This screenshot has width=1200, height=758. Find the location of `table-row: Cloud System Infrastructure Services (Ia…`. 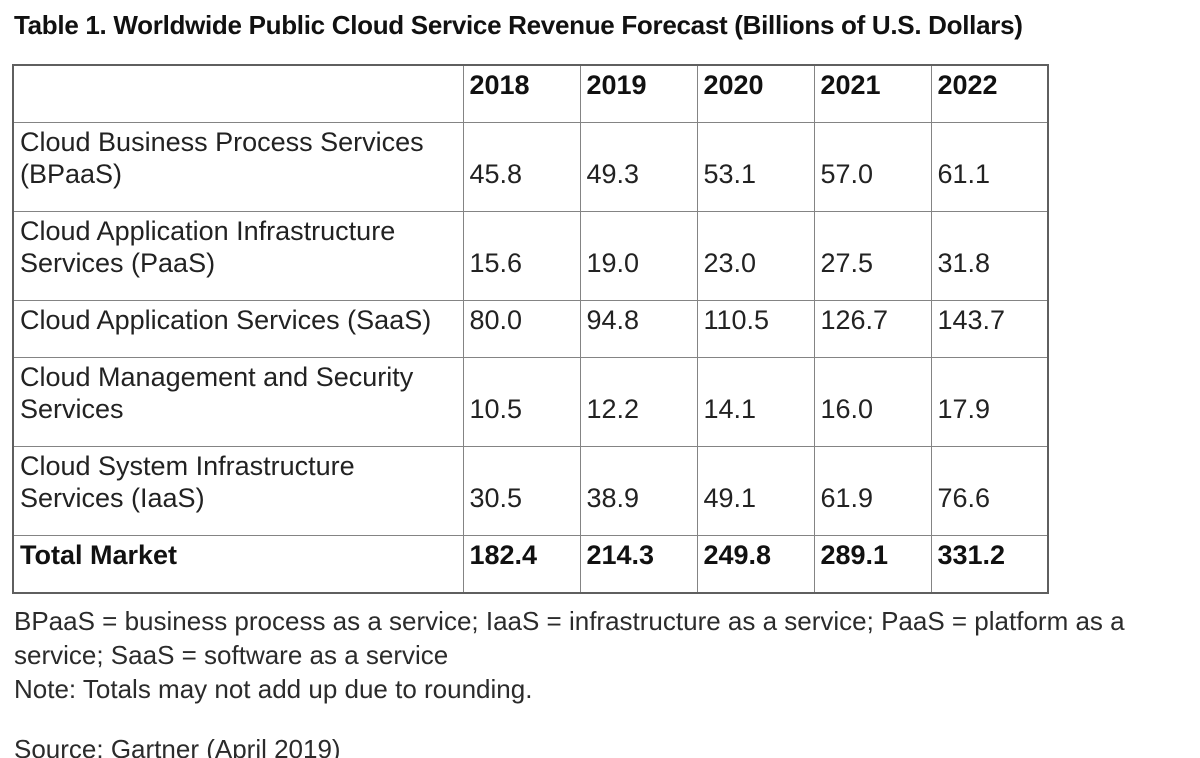

table-row: Cloud System Infrastructure Services (Ia… is located at coordinates (530, 491).